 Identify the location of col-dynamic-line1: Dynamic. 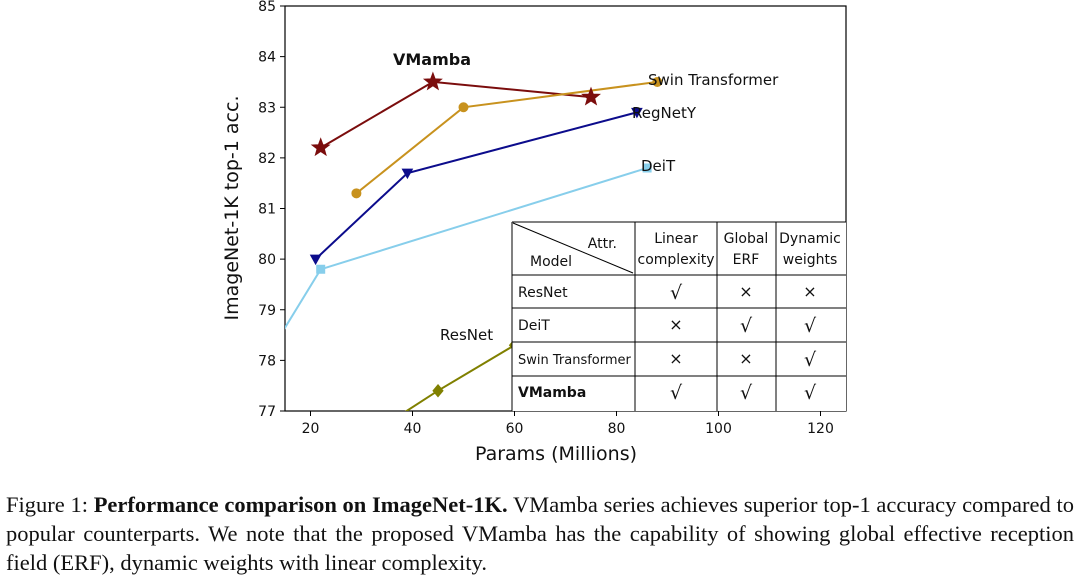
(810, 239).